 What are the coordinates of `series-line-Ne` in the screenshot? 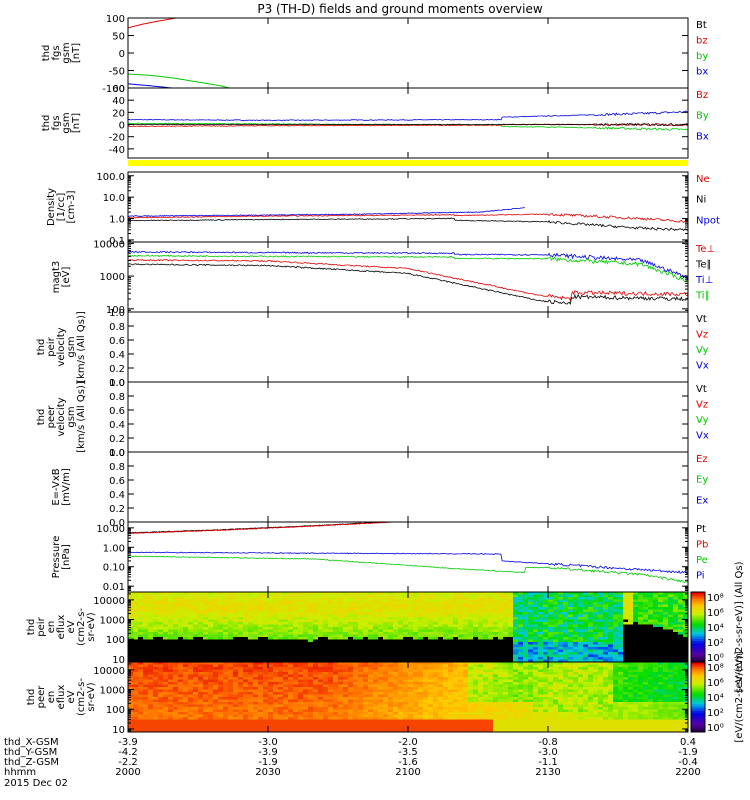 It's located at (408, 218).